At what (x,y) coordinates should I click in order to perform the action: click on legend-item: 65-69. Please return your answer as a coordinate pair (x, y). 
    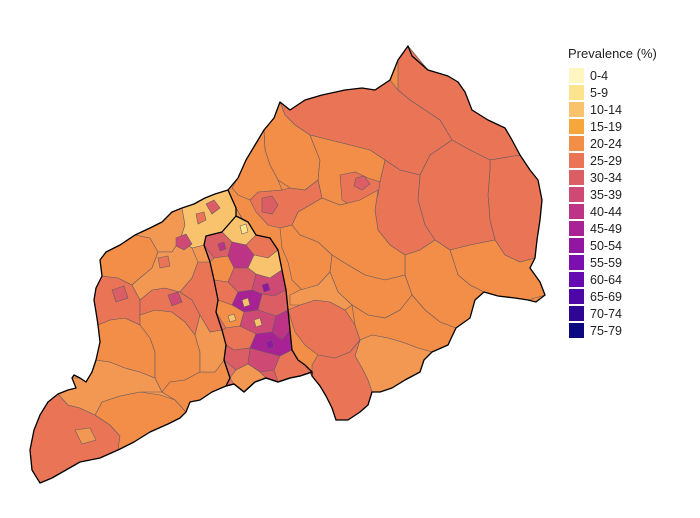
    Looking at the image, I should click on (612, 296).